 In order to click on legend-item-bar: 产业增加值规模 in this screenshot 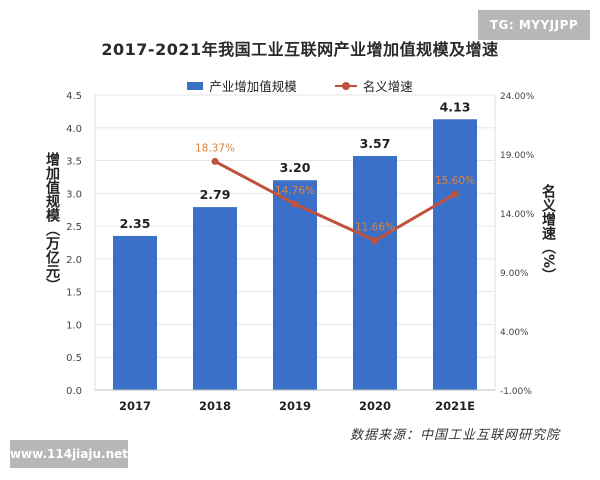, I will do `click(242, 85)`.